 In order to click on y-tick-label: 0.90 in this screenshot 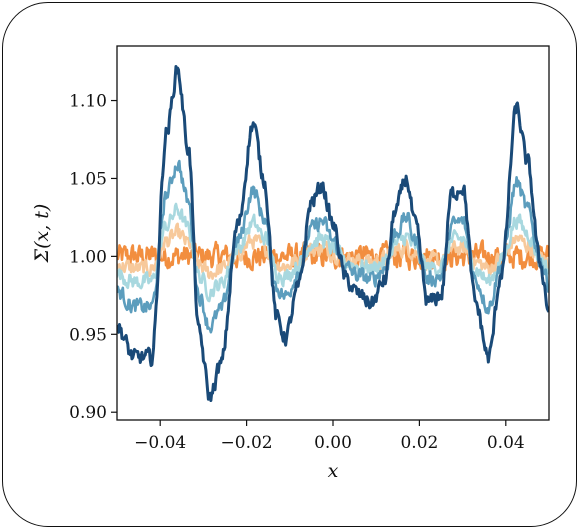, I will do `click(88, 413)`.